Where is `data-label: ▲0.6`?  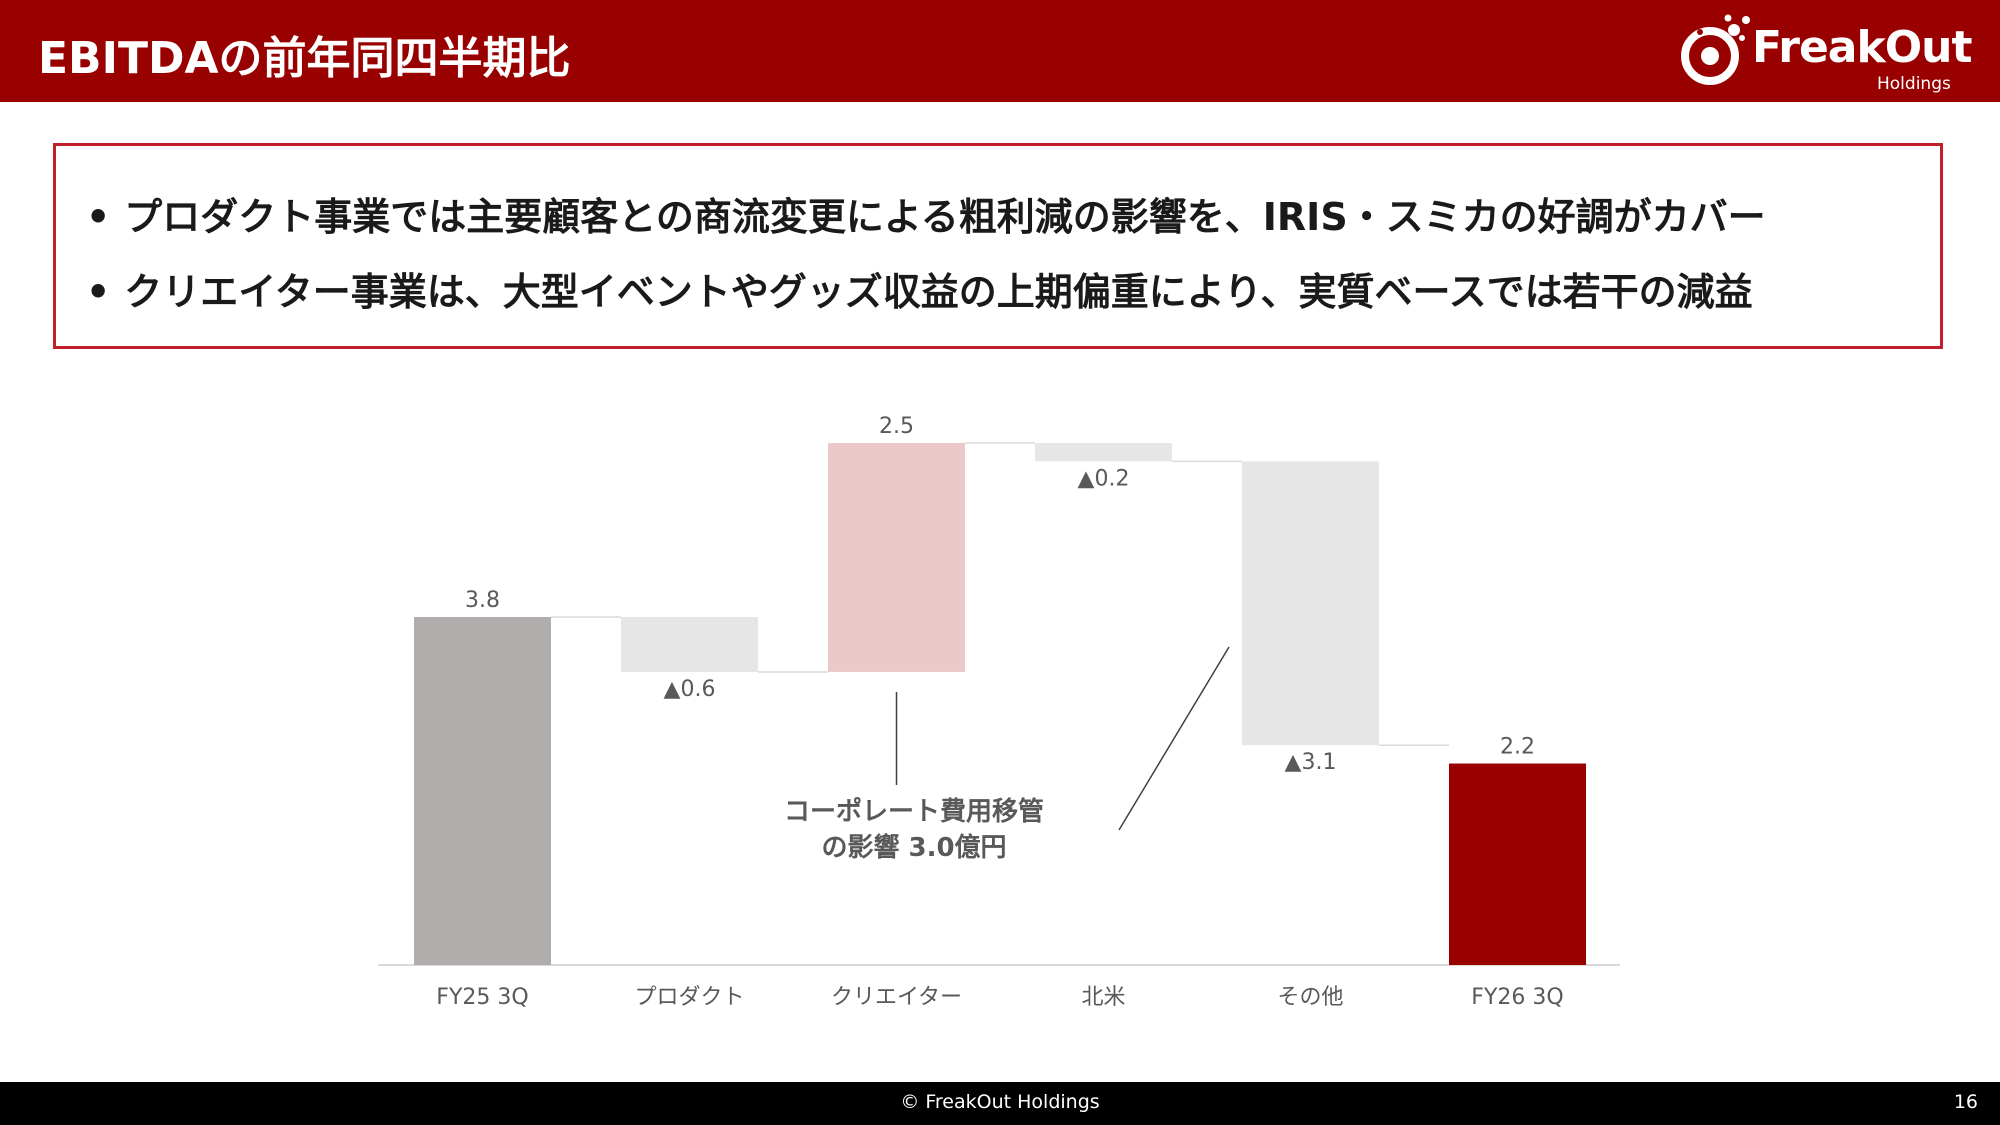 data-label: ▲0.6 is located at coordinates (690, 689).